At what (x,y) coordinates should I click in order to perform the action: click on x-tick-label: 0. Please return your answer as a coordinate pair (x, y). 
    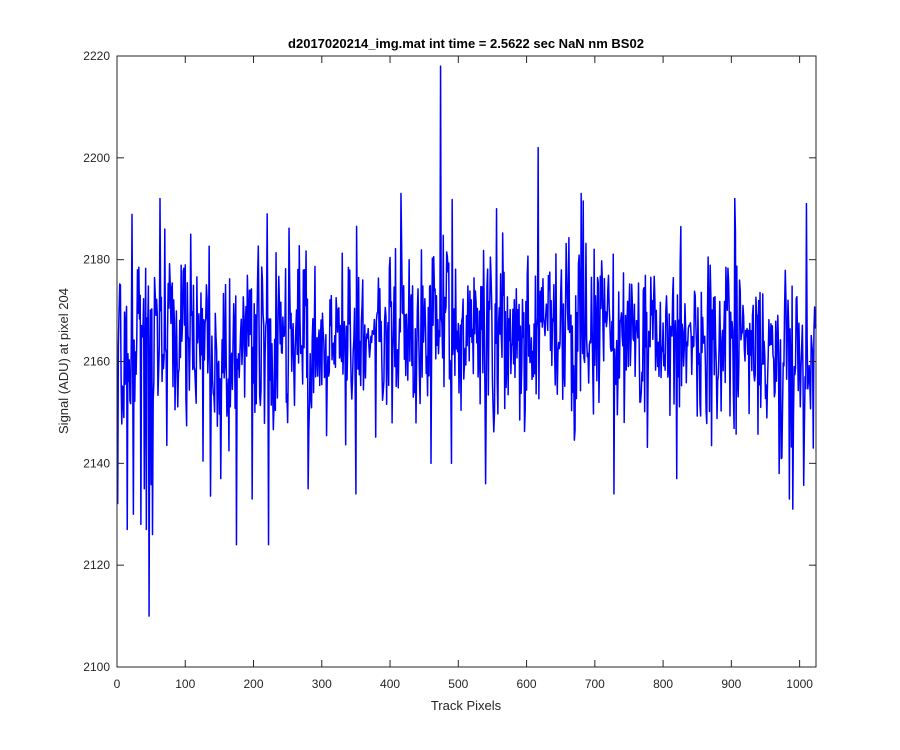
    Looking at the image, I should click on (117, 684).